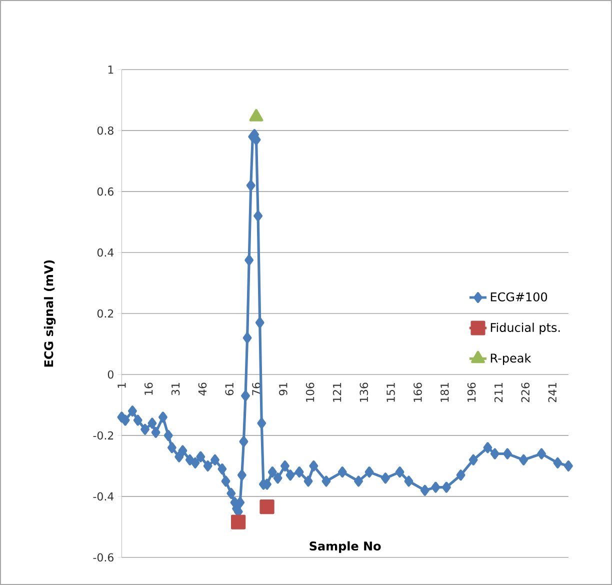  Describe the element at coordinates (103, 496) in the screenshot. I see `y-tick-label: -0.4` at that location.